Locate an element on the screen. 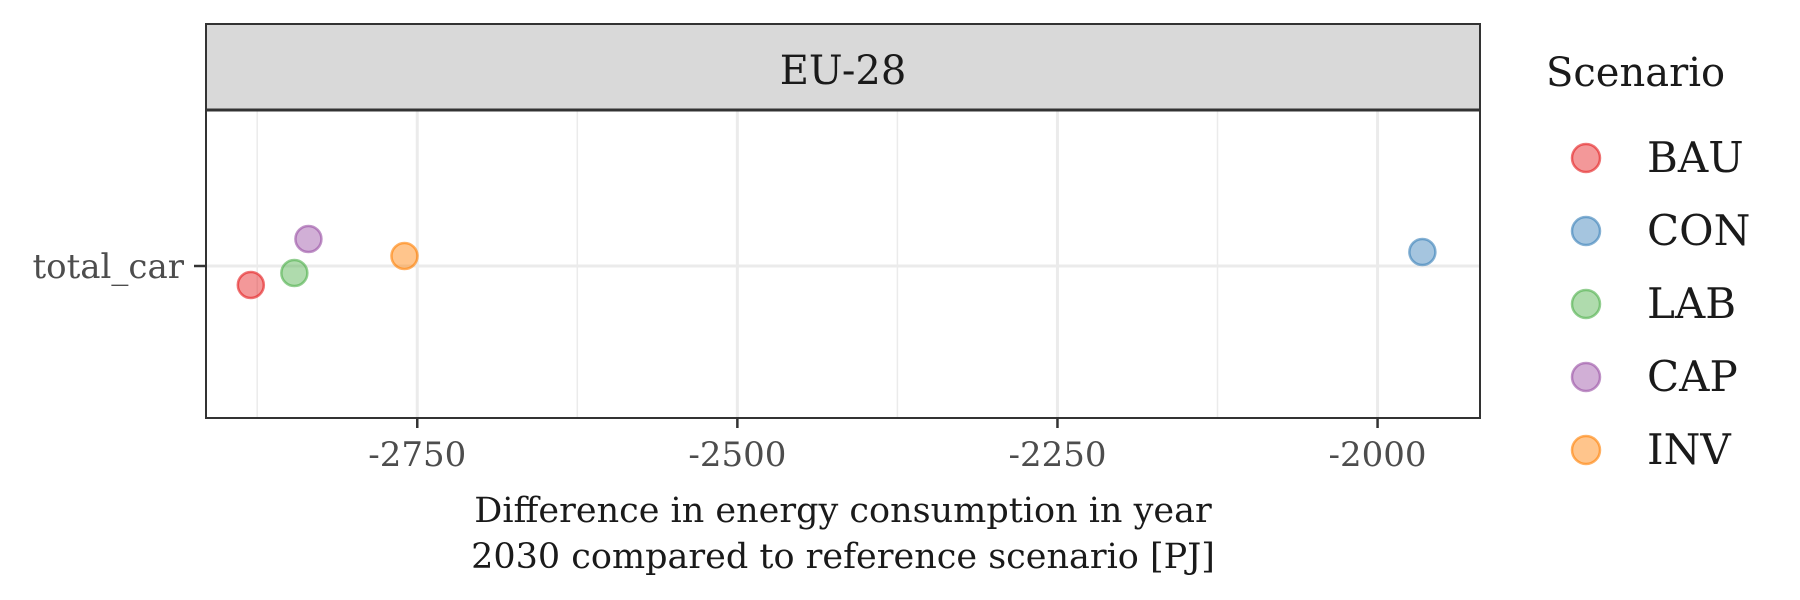  legend-key-inv is located at coordinates (1586, 450).